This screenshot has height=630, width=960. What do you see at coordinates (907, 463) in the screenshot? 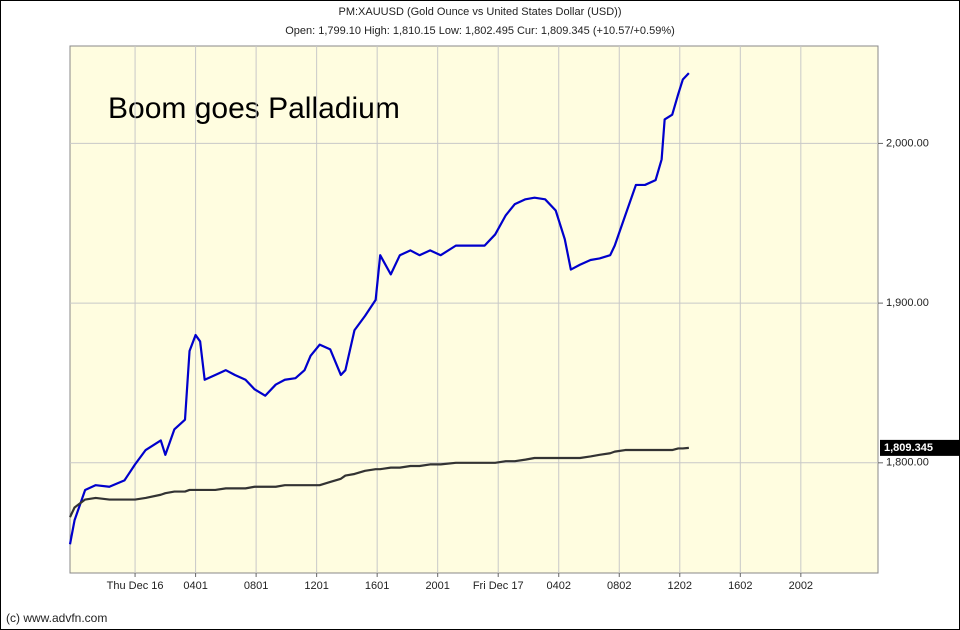
I see `y-tick-label: 1,800.00` at bounding box center [907, 463].